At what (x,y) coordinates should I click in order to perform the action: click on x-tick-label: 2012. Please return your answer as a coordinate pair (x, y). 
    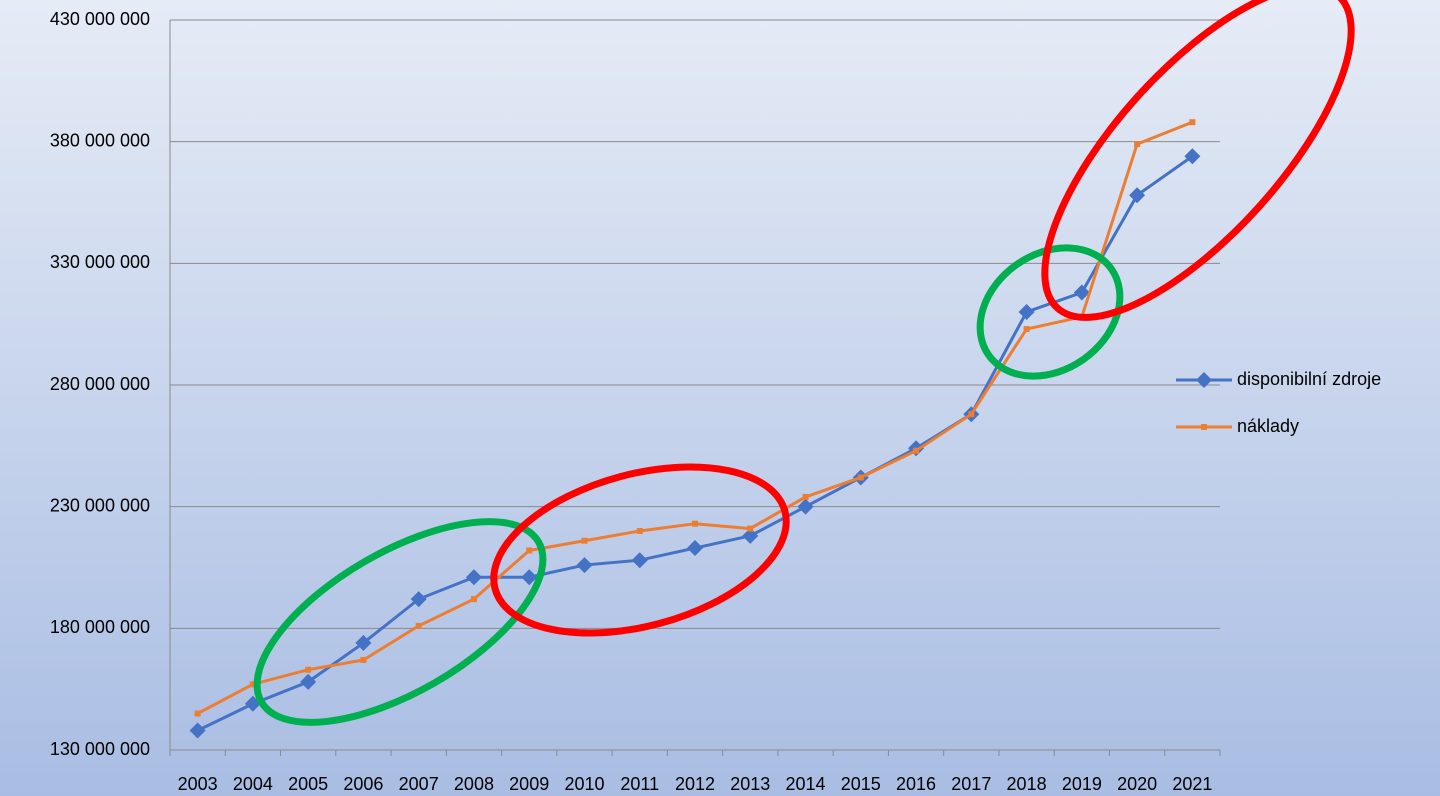
    Looking at the image, I should click on (695, 784).